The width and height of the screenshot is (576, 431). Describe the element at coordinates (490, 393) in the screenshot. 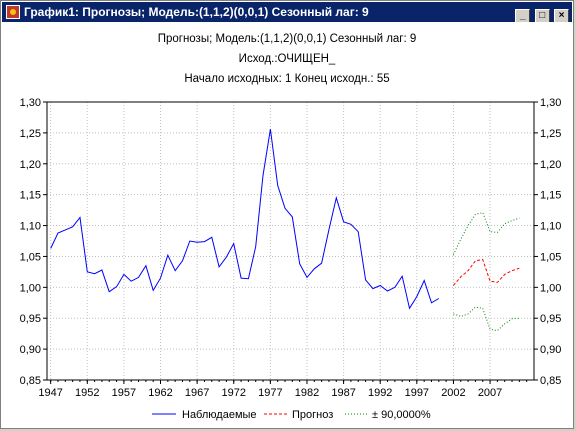

I see `x-tick-label: 2007` at that location.